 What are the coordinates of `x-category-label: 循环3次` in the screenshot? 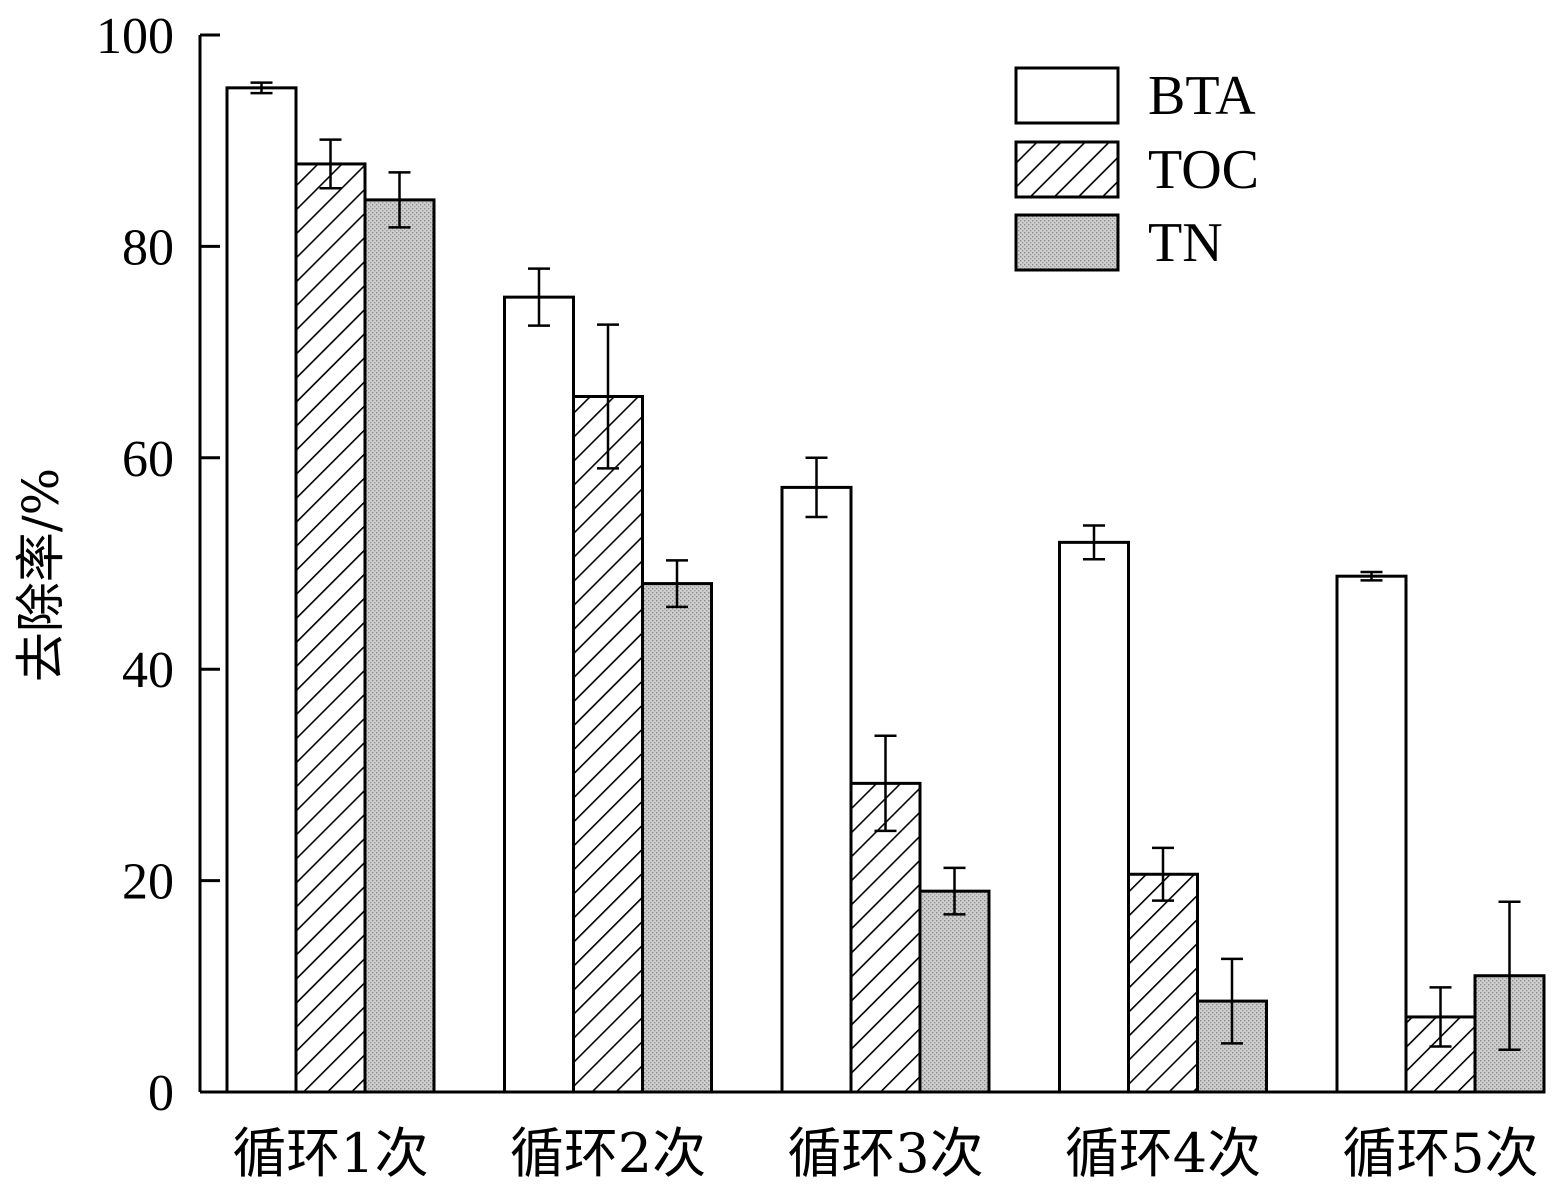 It's located at (885, 1153).